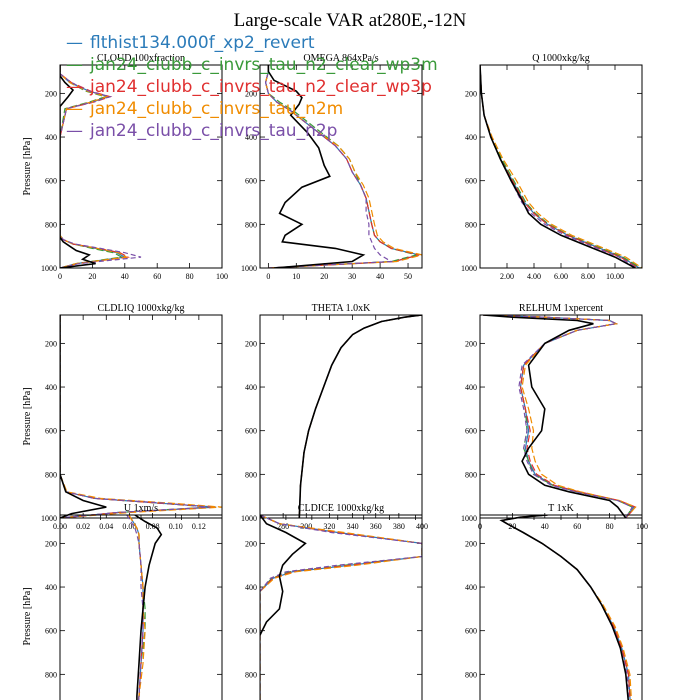  I want to click on panel-title: CLOUD 100xfraction, so click(141, 58).